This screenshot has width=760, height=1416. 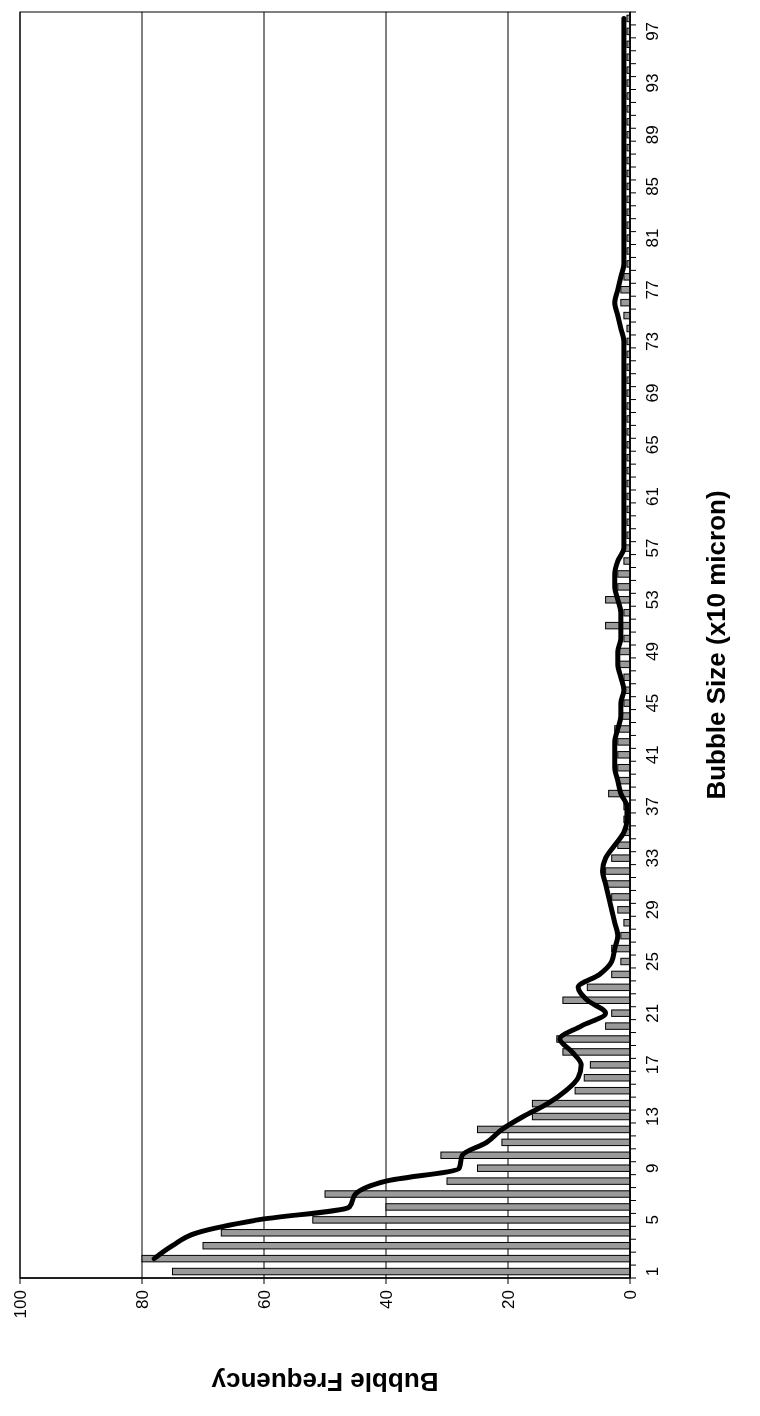 What do you see at coordinates (652, 910) in the screenshot?
I see `y-tick-label: 29` at bounding box center [652, 910].